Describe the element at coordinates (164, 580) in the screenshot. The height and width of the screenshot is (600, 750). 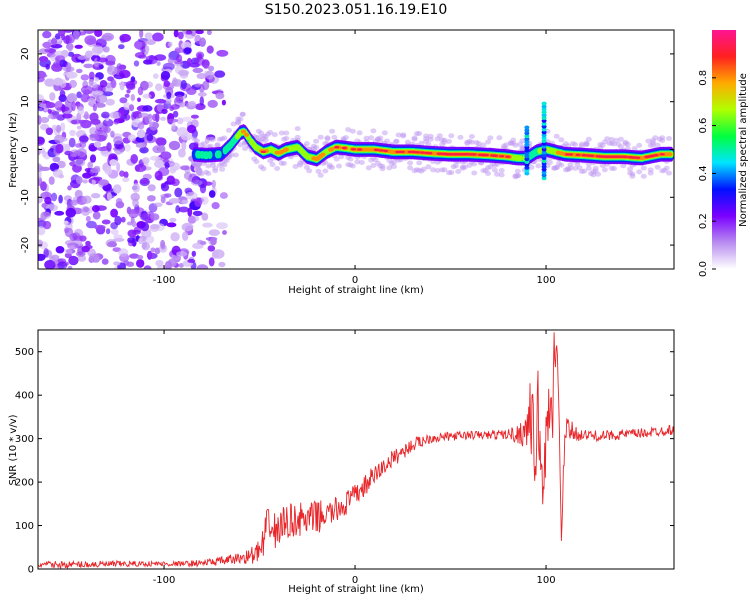
I see `x-tick-label: -100` at that location.